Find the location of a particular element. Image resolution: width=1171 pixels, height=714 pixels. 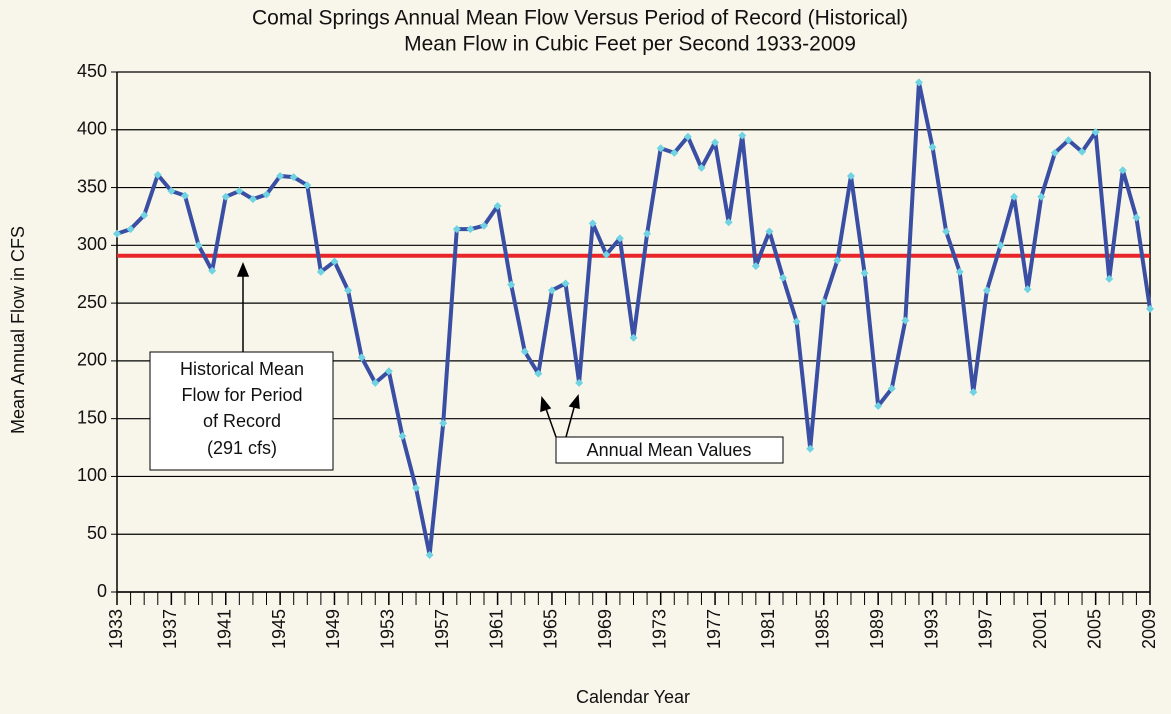

x-tick-label: 1937 is located at coordinates (170, 629).